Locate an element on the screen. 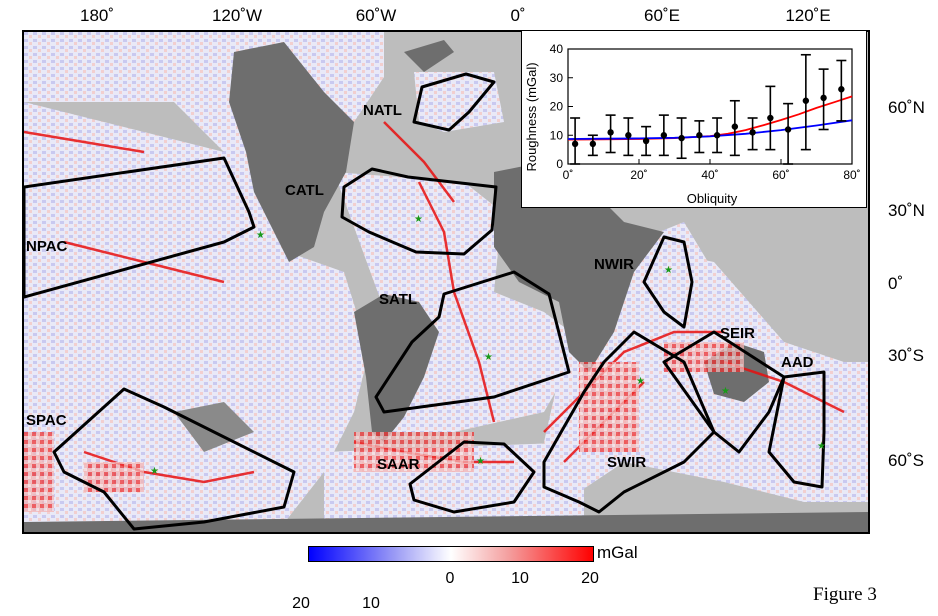  lat-tick-60s: 60˚S is located at coordinates (906, 460).